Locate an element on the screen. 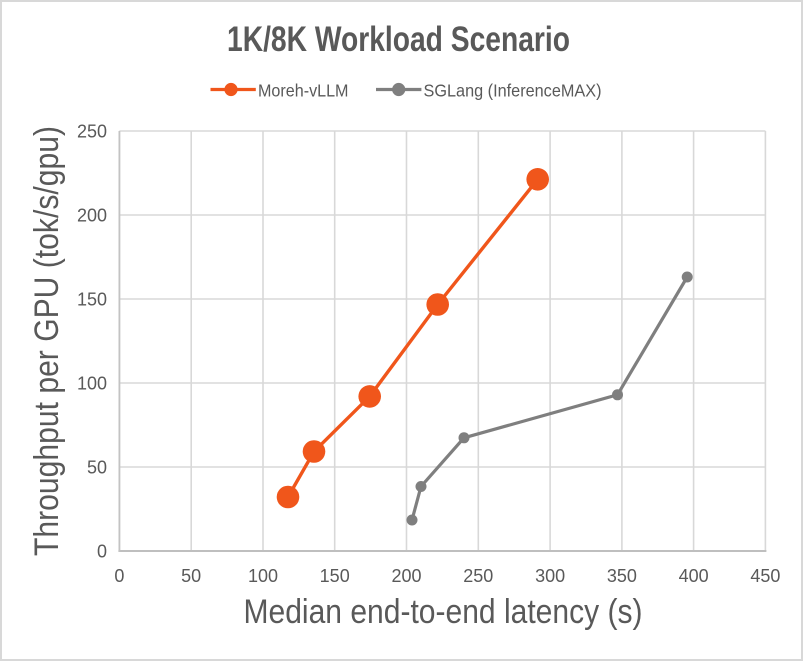  svg-text: SGLang (InferenceMAX) is located at coordinates (513, 90).